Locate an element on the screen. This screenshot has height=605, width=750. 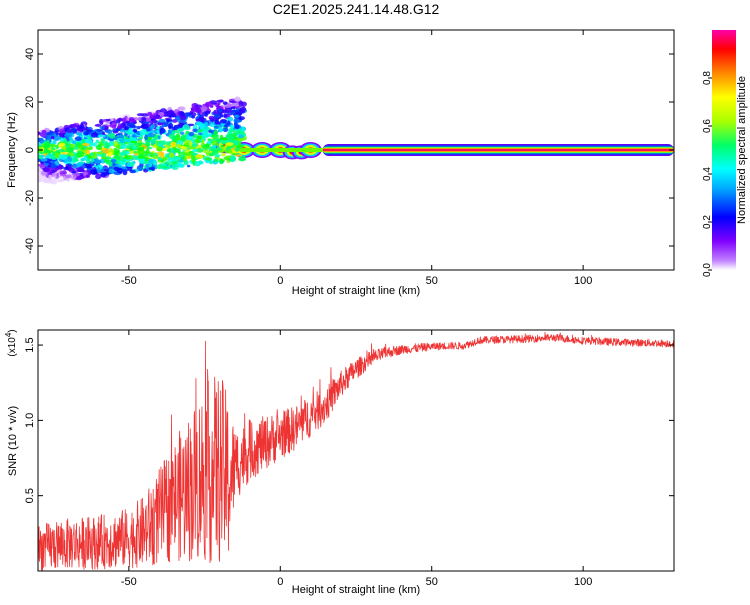
spectrogram-x-tick-label: -50 is located at coordinates (129, 281).